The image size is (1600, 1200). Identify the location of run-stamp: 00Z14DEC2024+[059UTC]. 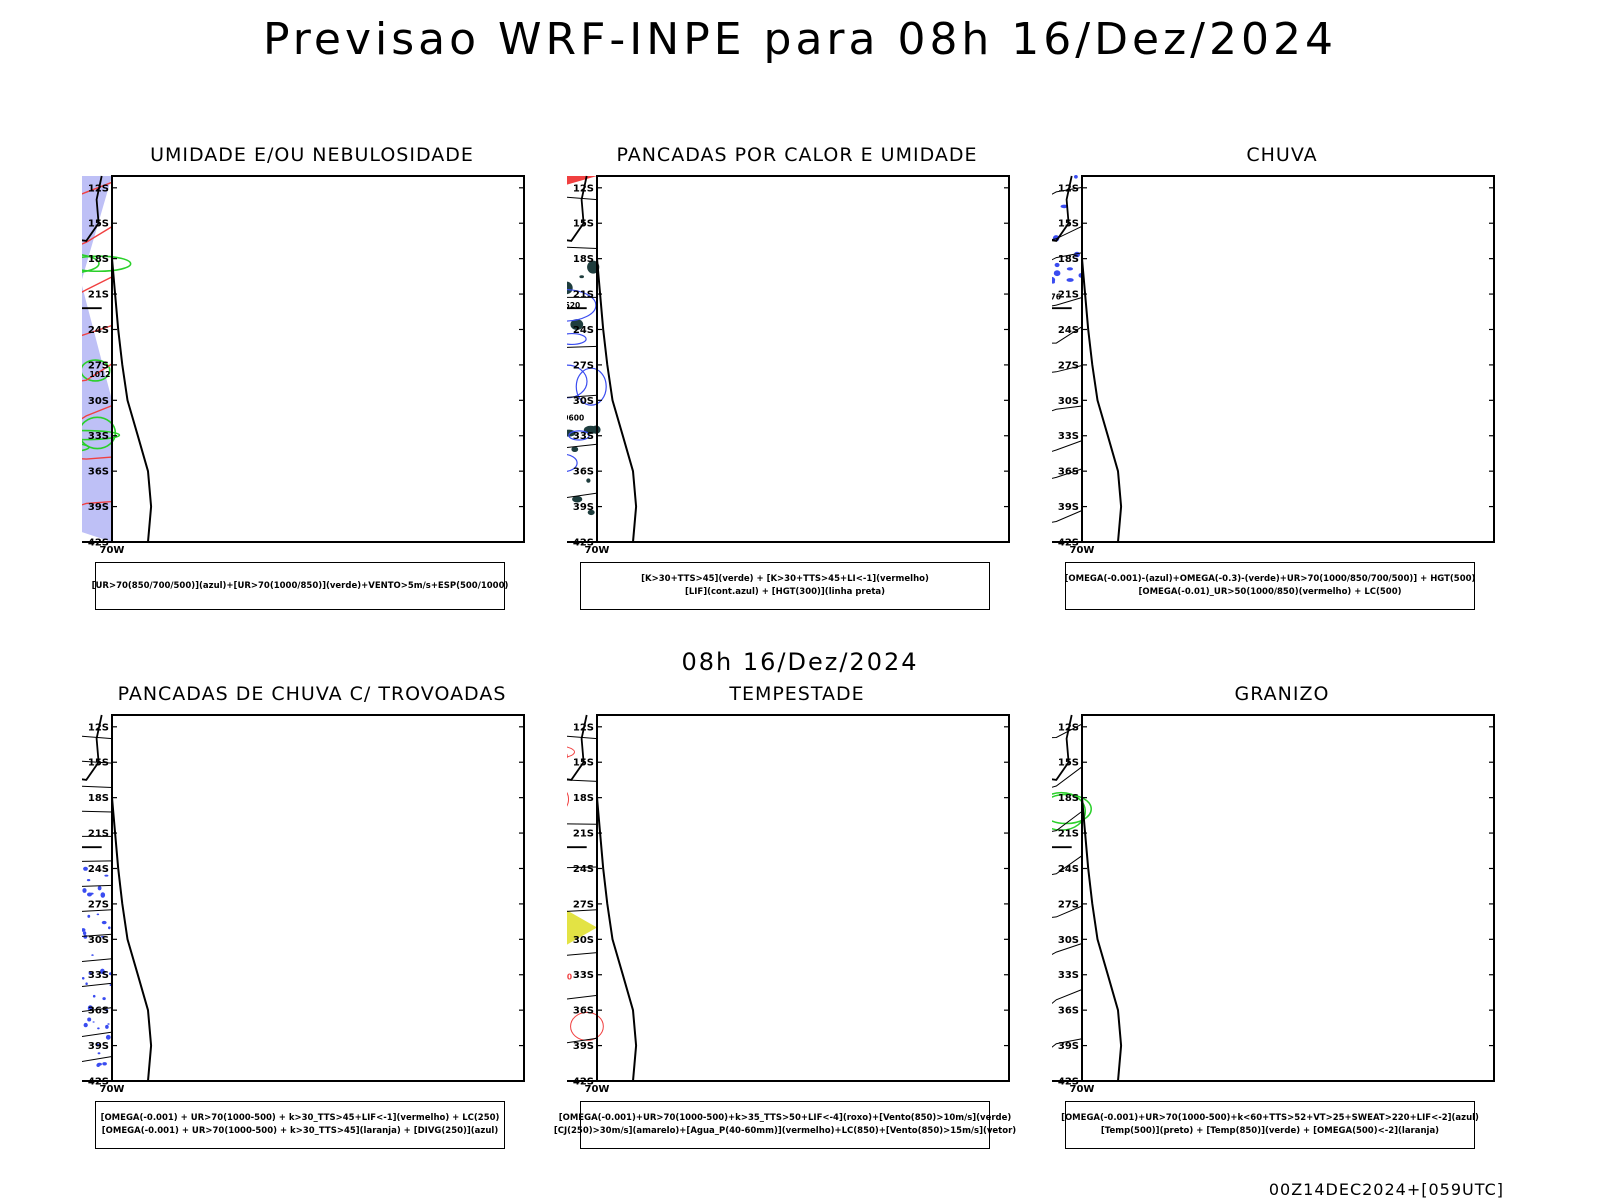
(1386, 1189).